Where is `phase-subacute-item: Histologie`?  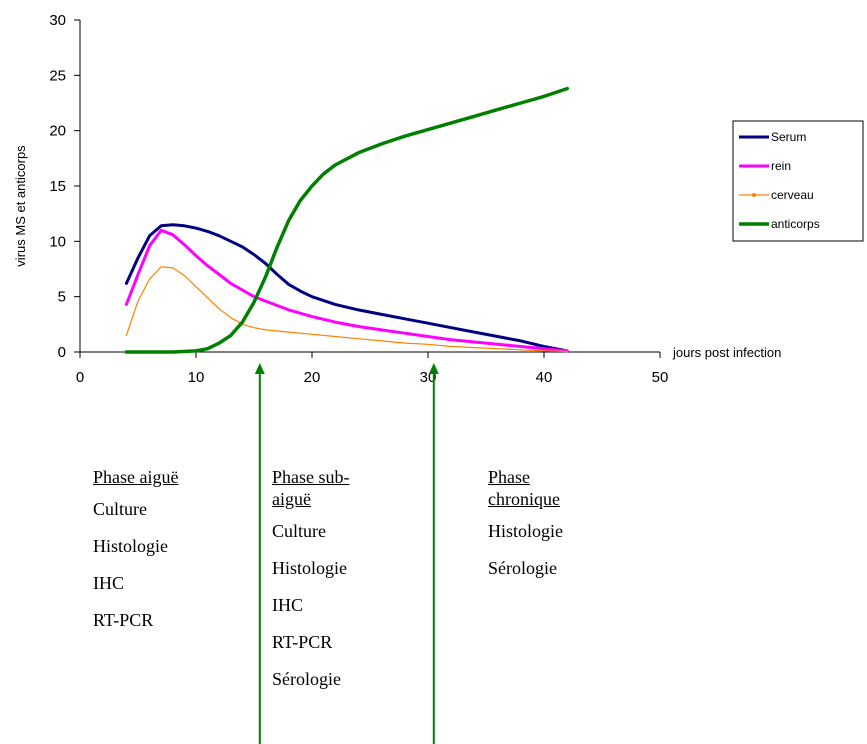 phase-subacute-item: Histologie is located at coordinates (309, 568).